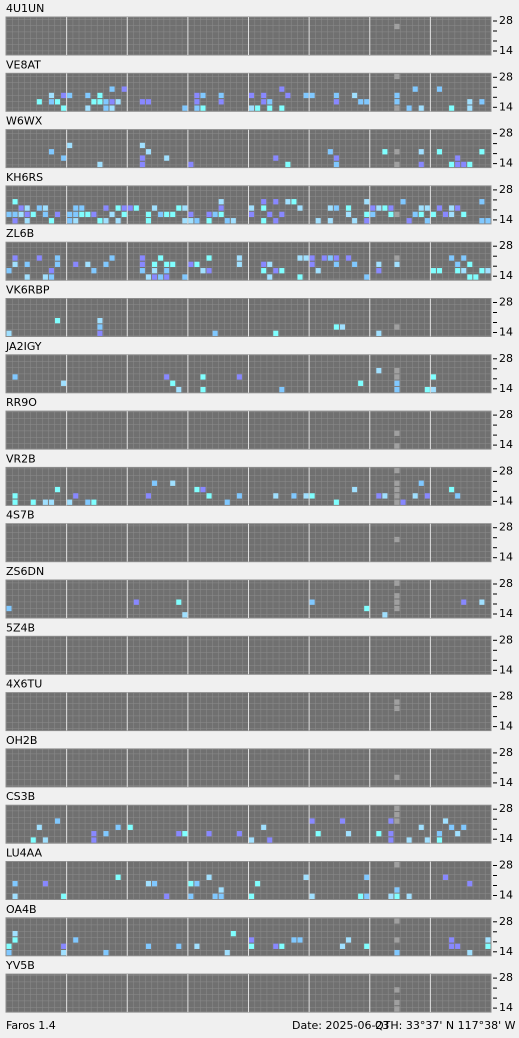 Image resolution: width=519 pixels, height=1038 pixels. What do you see at coordinates (24, 177) in the screenshot?
I see `station-name: KH6RS` at bounding box center [24, 177].